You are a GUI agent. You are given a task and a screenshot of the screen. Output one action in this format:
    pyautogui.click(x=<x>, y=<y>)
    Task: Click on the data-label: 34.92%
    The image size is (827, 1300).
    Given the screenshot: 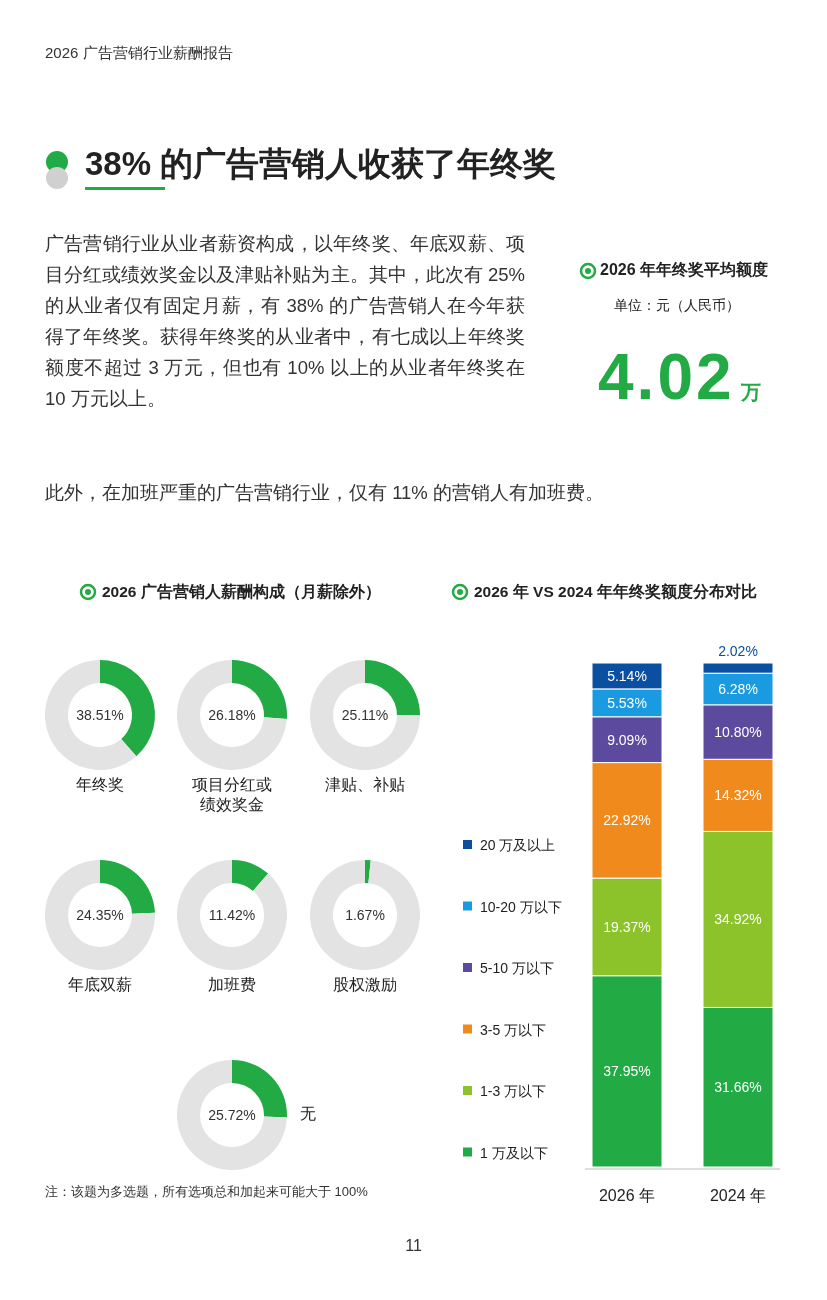 What is the action you would take?
    pyautogui.click(x=738, y=919)
    